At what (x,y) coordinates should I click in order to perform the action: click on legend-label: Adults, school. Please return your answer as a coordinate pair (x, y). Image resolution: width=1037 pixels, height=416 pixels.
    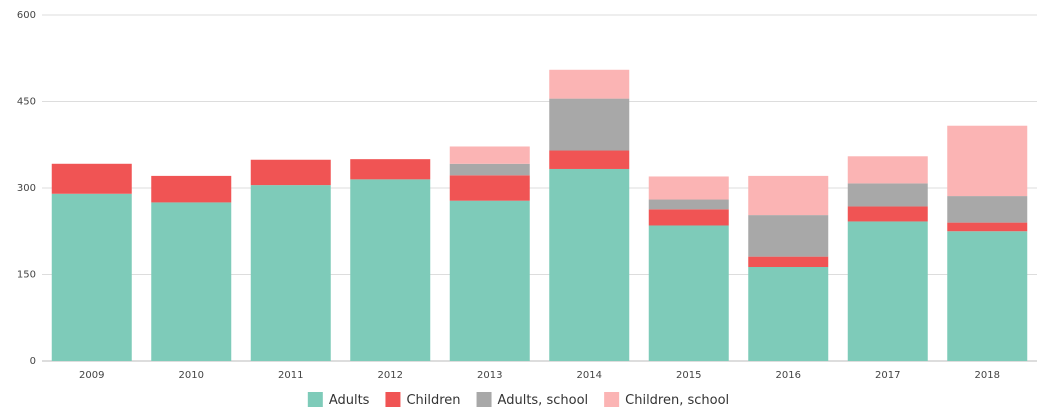
    Looking at the image, I should click on (543, 400).